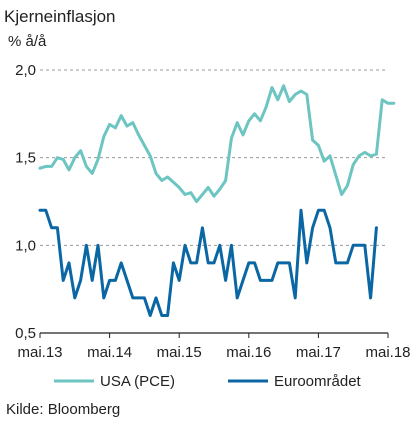 This screenshot has width=414, height=426. Describe the element at coordinates (248, 352) in the screenshot. I see `x-tick-label: mai.16` at that location.